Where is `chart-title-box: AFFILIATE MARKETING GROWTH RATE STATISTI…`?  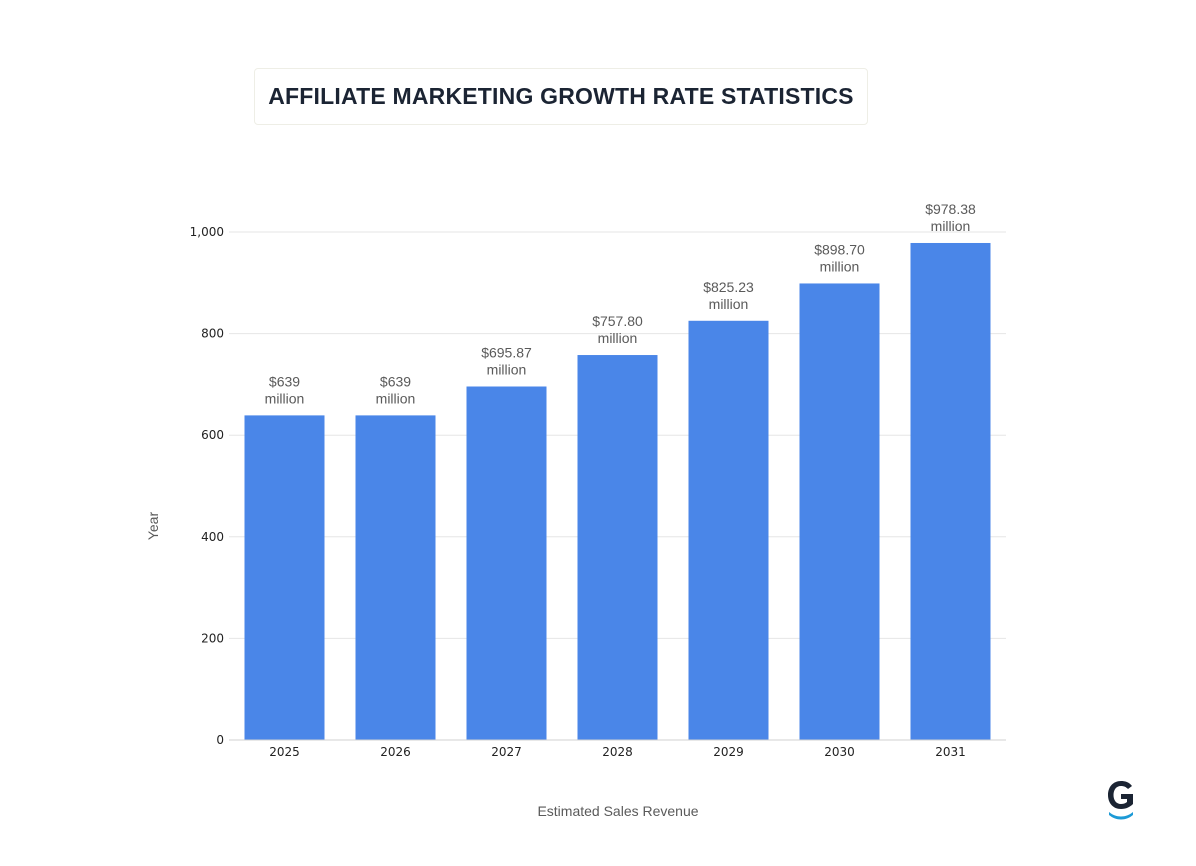
chart-title-box: AFFILIATE MARKETING GROWTH RATE STATISTI… is located at coordinates (561, 96).